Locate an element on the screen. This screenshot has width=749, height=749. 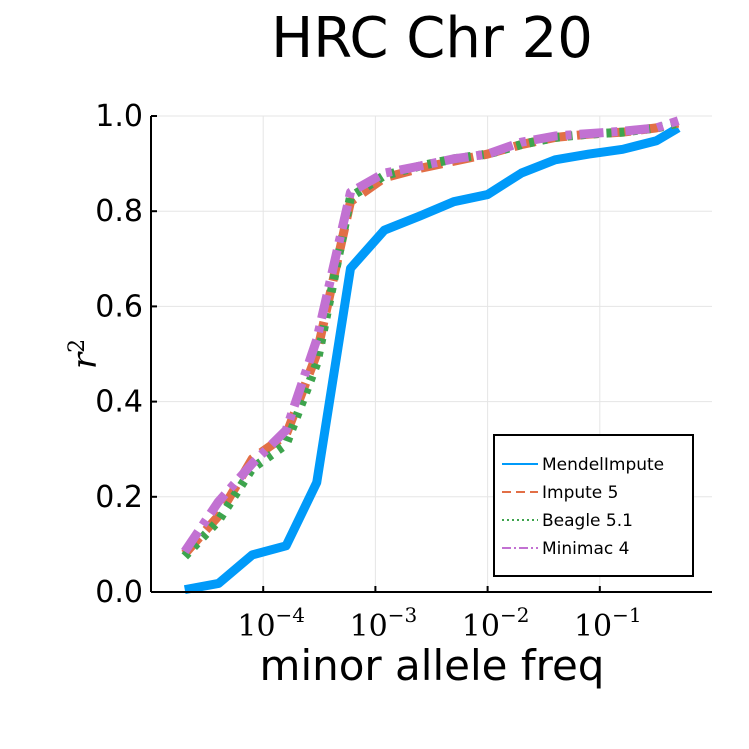
y-tick-label: 0.6 is located at coordinates (119, 306).